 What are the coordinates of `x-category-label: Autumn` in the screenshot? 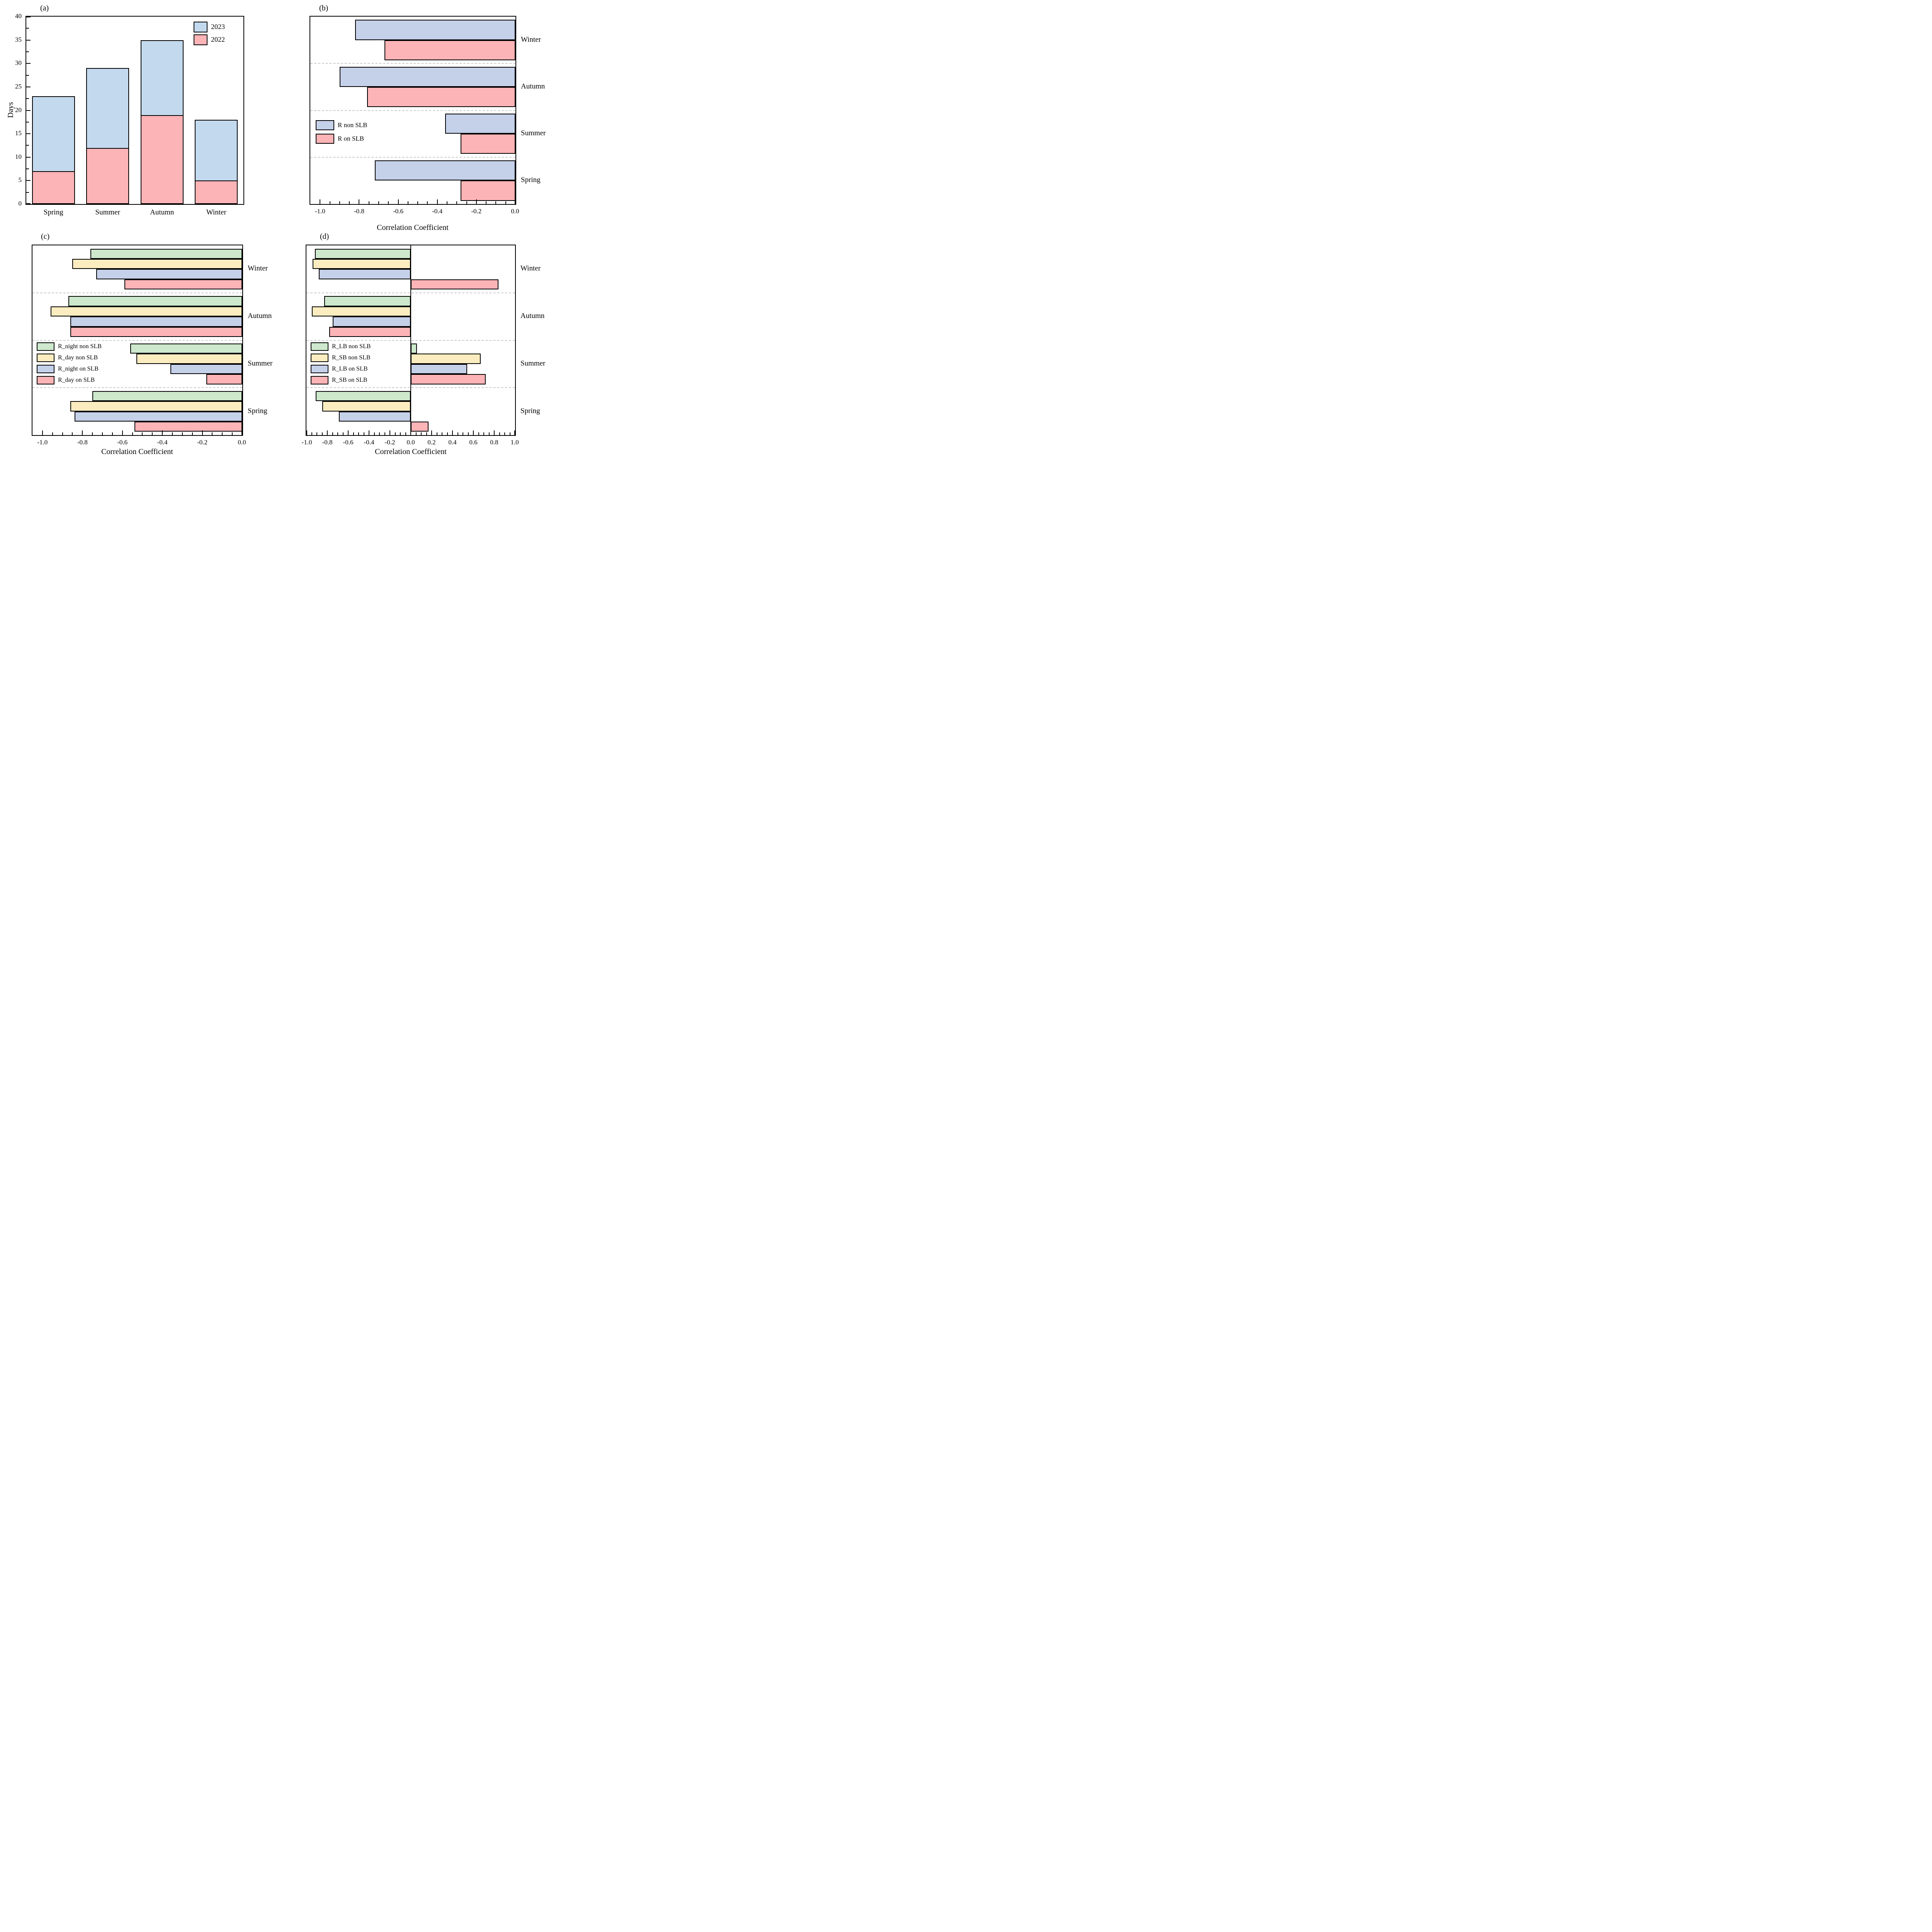 It's located at (162, 212).